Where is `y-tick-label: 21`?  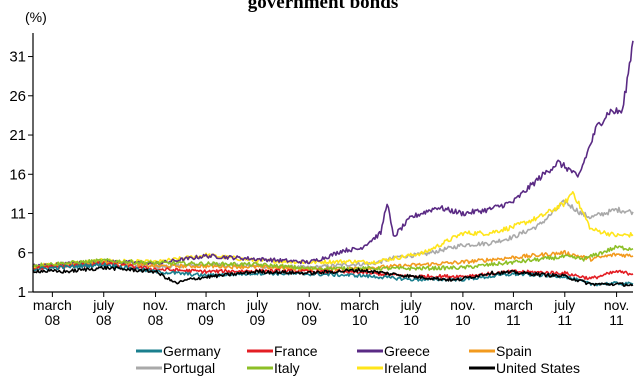 y-tick-label: 21 is located at coordinates (17, 135).